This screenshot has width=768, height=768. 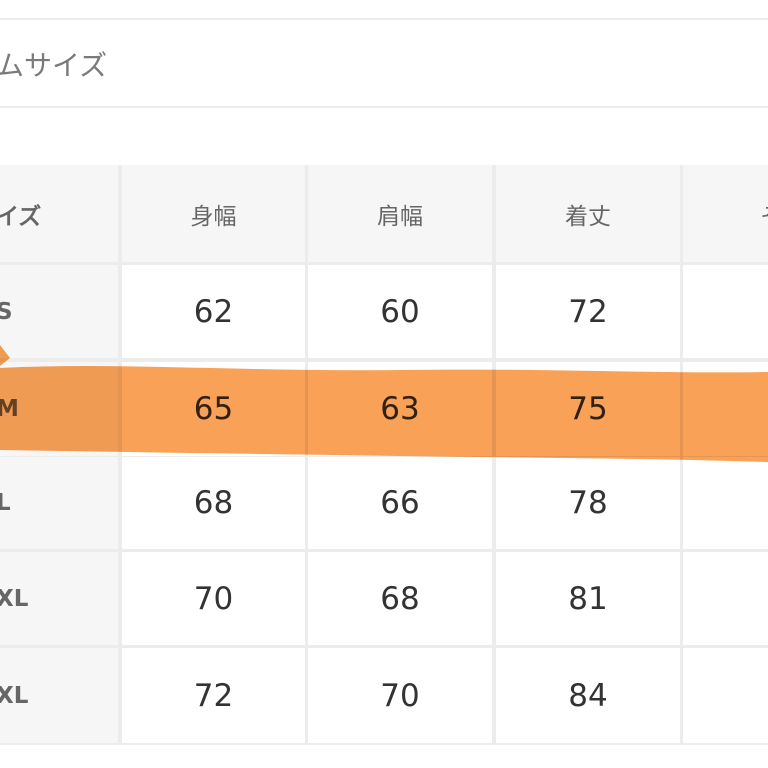 I want to click on table-cell: 65, so click(x=213, y=409).